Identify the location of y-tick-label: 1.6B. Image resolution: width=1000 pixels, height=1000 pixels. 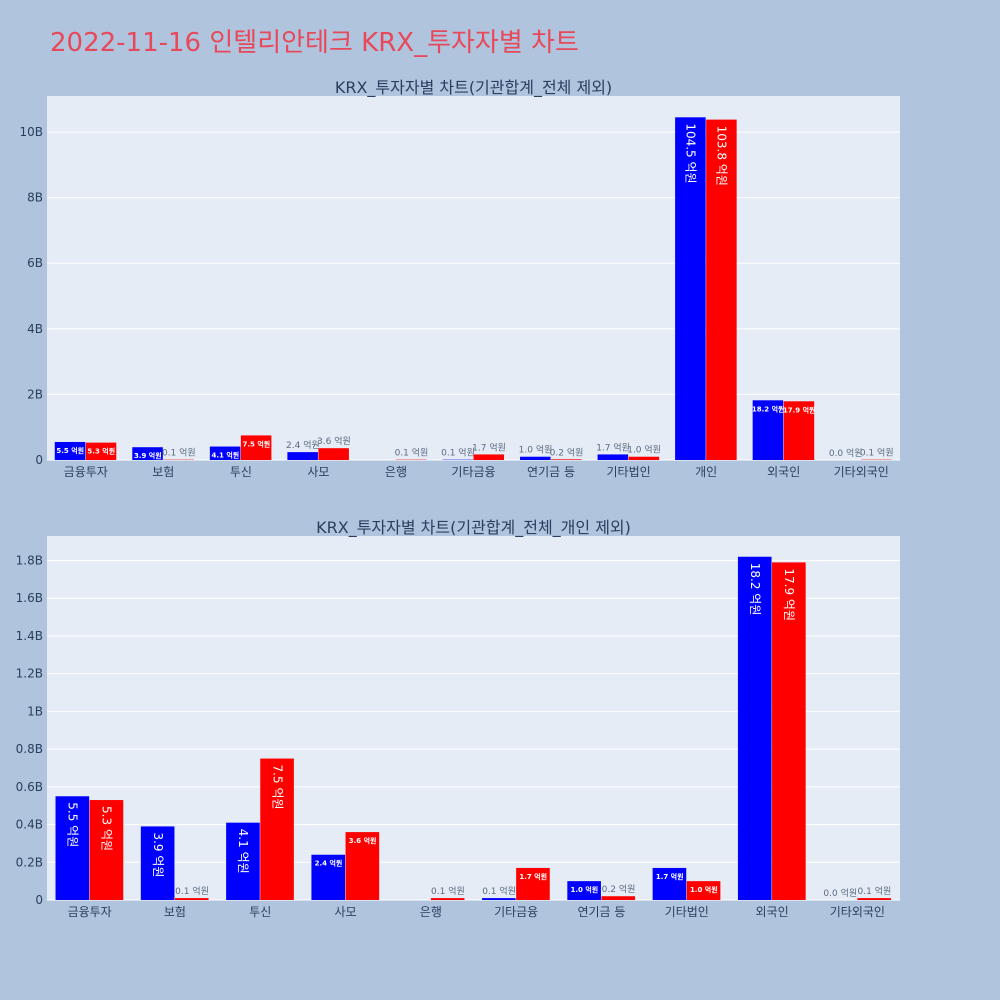
(29, 598).